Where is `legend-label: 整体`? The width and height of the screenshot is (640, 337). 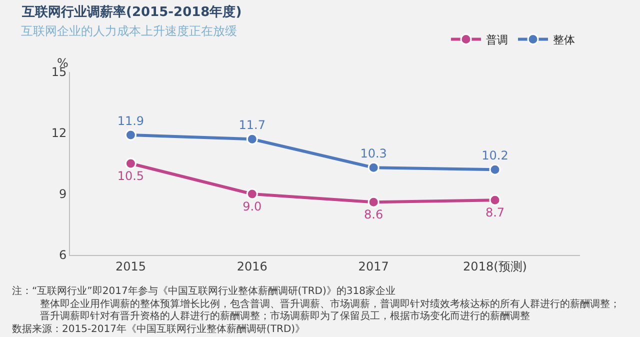 legend-label: 整体 is located at coordinates (564, 39).